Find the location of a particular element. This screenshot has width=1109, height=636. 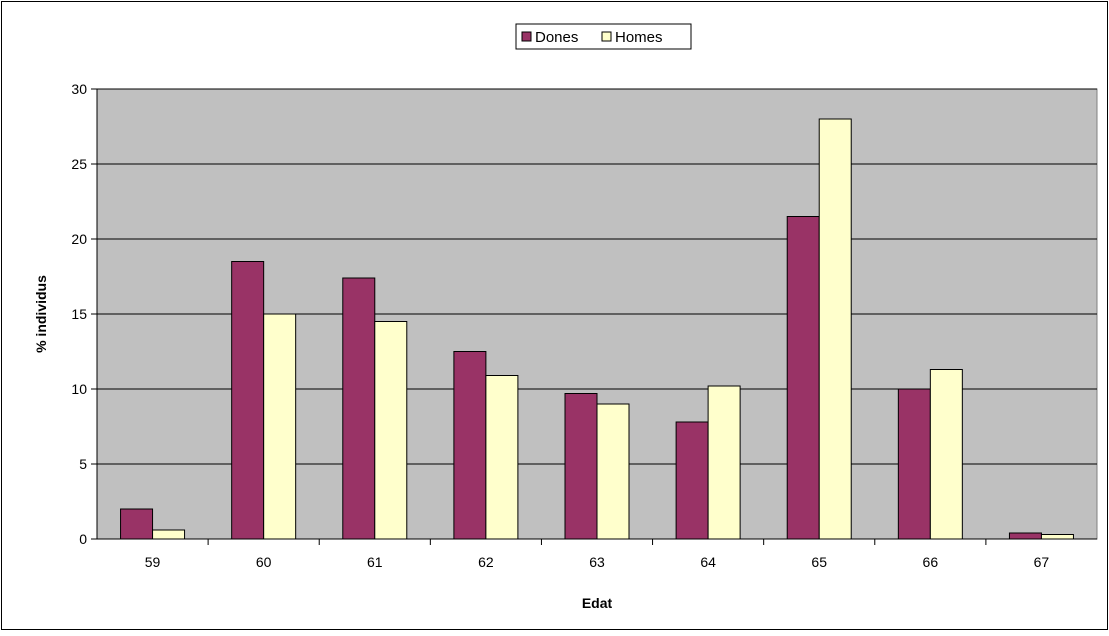

legend-swatch-homes is located at coordinates (606, 36).